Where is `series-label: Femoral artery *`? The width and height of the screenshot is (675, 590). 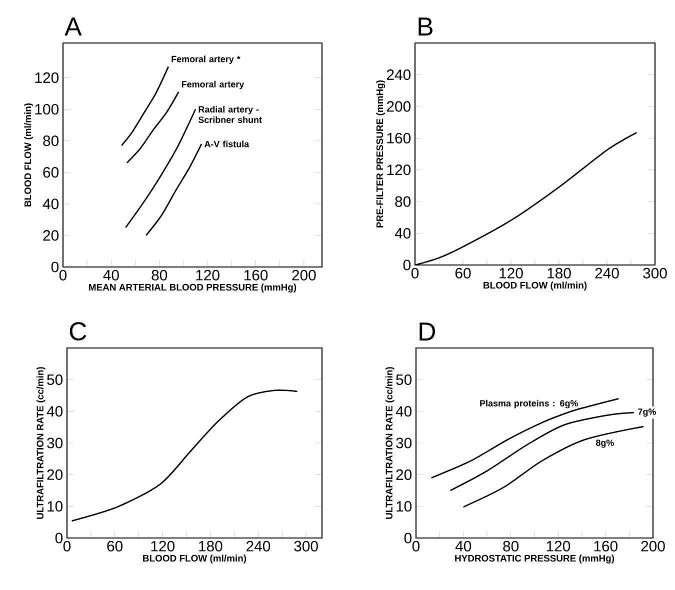
series-label: Femoral artery * is located at coordinates (206, 60).